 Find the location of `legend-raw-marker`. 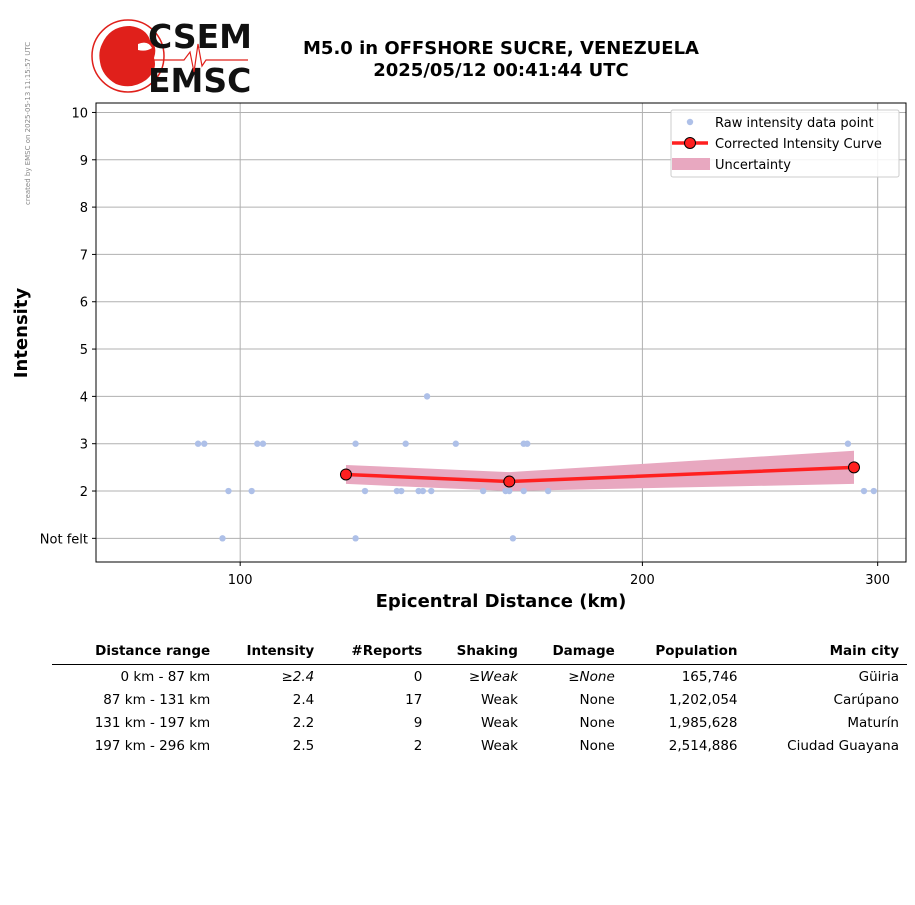

legend-raw-marker is located at coordinates (690, 122).